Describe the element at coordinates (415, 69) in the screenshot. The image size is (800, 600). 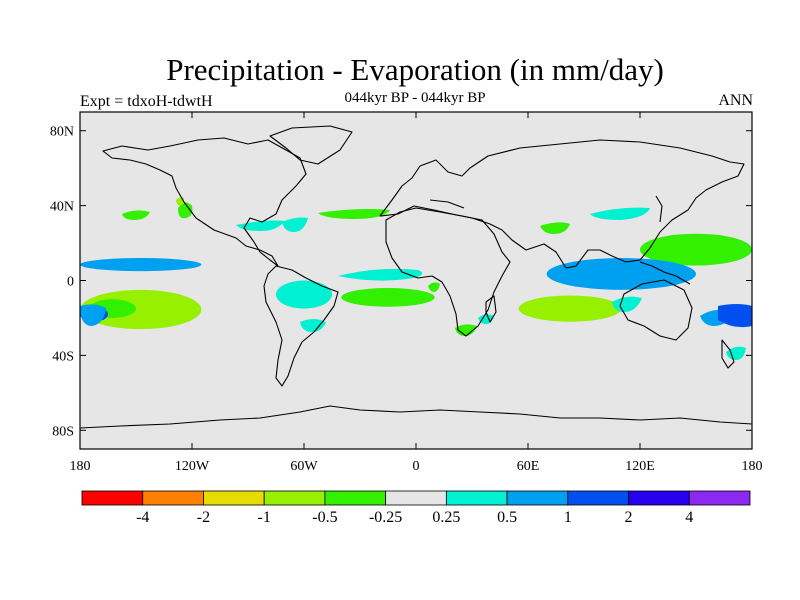
I see `chart-title: Precipitation - Evaporation (in mm/day)` at that location.